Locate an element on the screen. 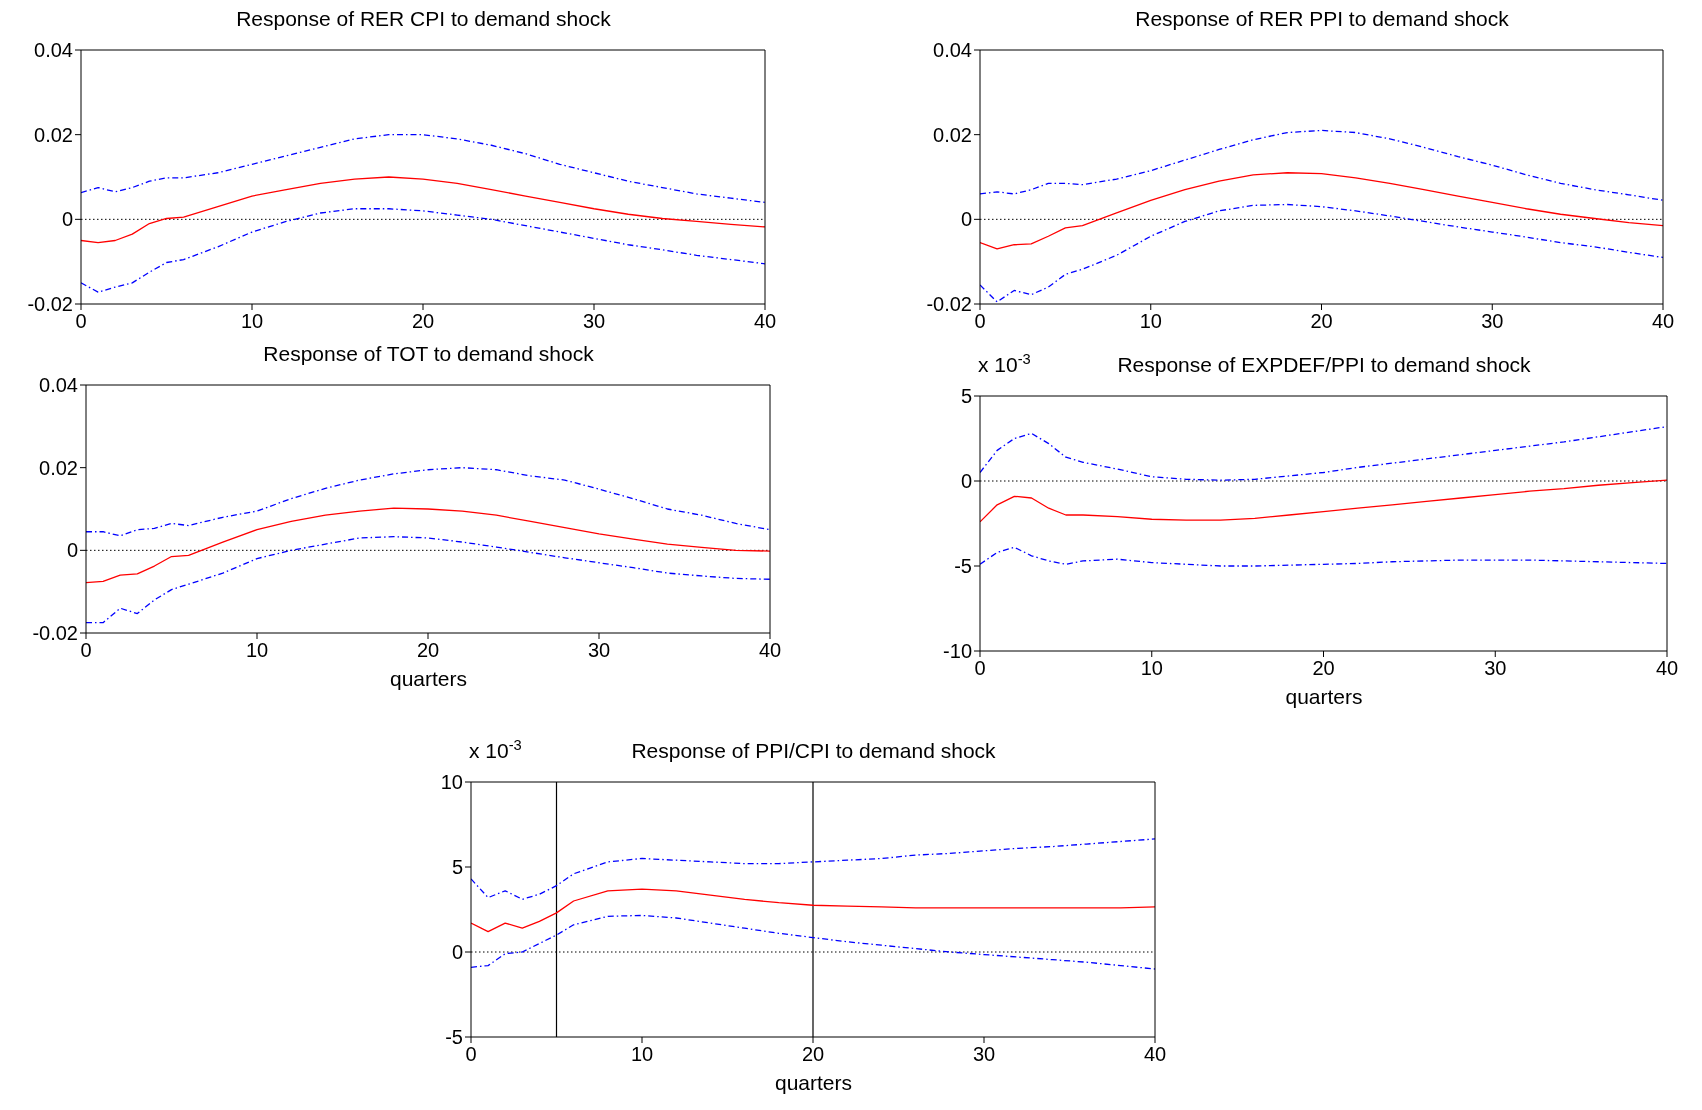  chart-title: Response of TOT to demand shock is located at coordinates (428, 353).